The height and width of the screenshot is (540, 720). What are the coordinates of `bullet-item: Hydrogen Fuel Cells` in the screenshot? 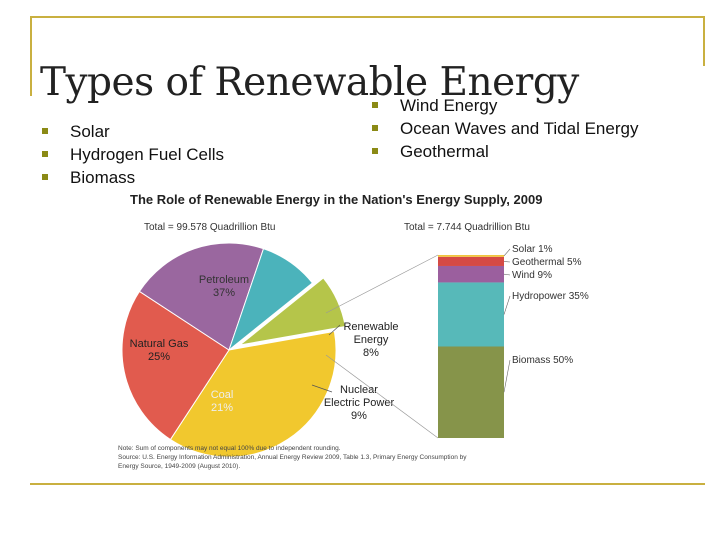 It's located at (133, 154).